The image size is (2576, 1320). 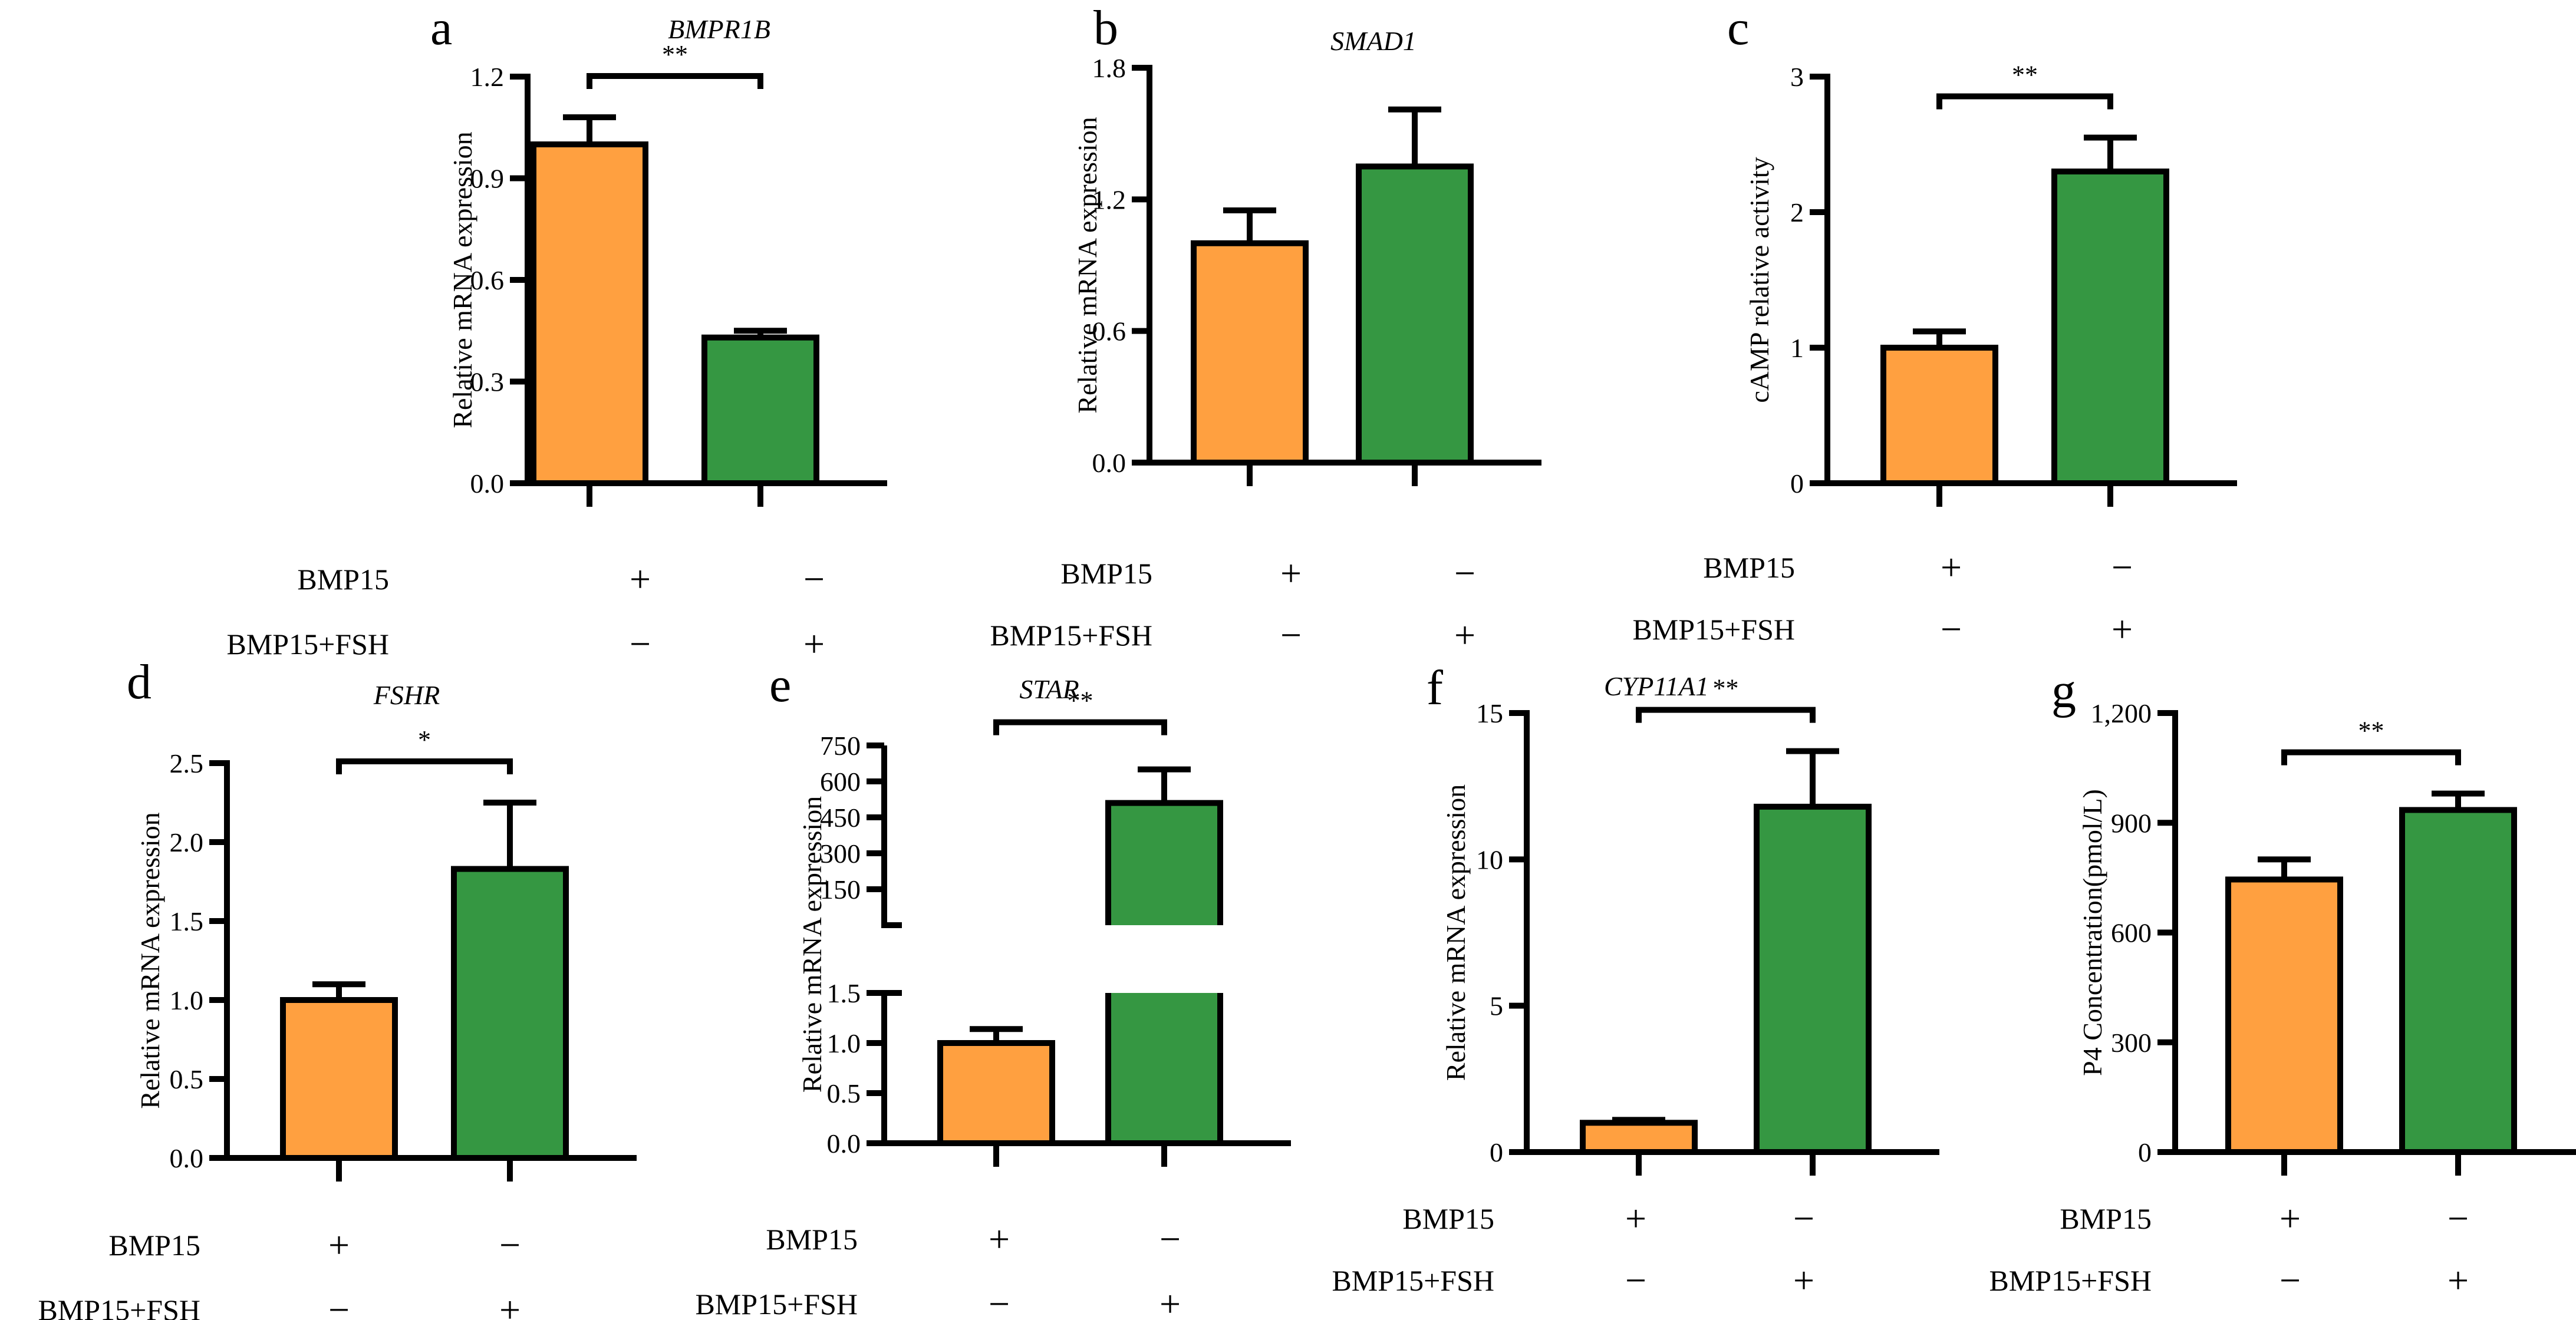 What do you see at coordinates (441, 28) in the screenshot?
I see `panel-letter: a` at bounding box center [441, 28].